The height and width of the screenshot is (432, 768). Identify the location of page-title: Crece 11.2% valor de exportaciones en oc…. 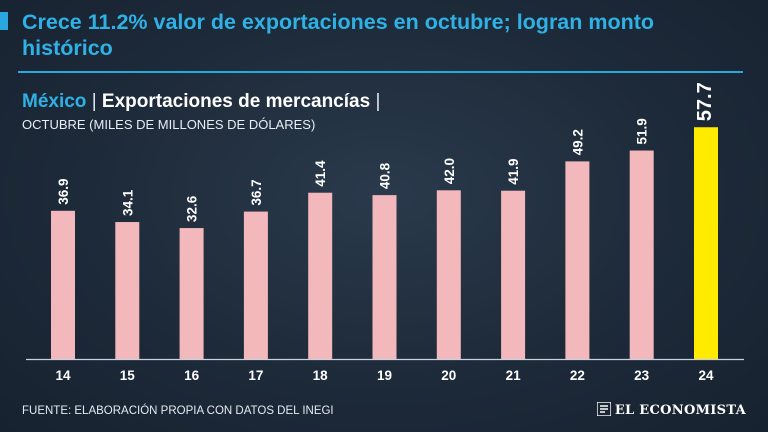
(338, 35).